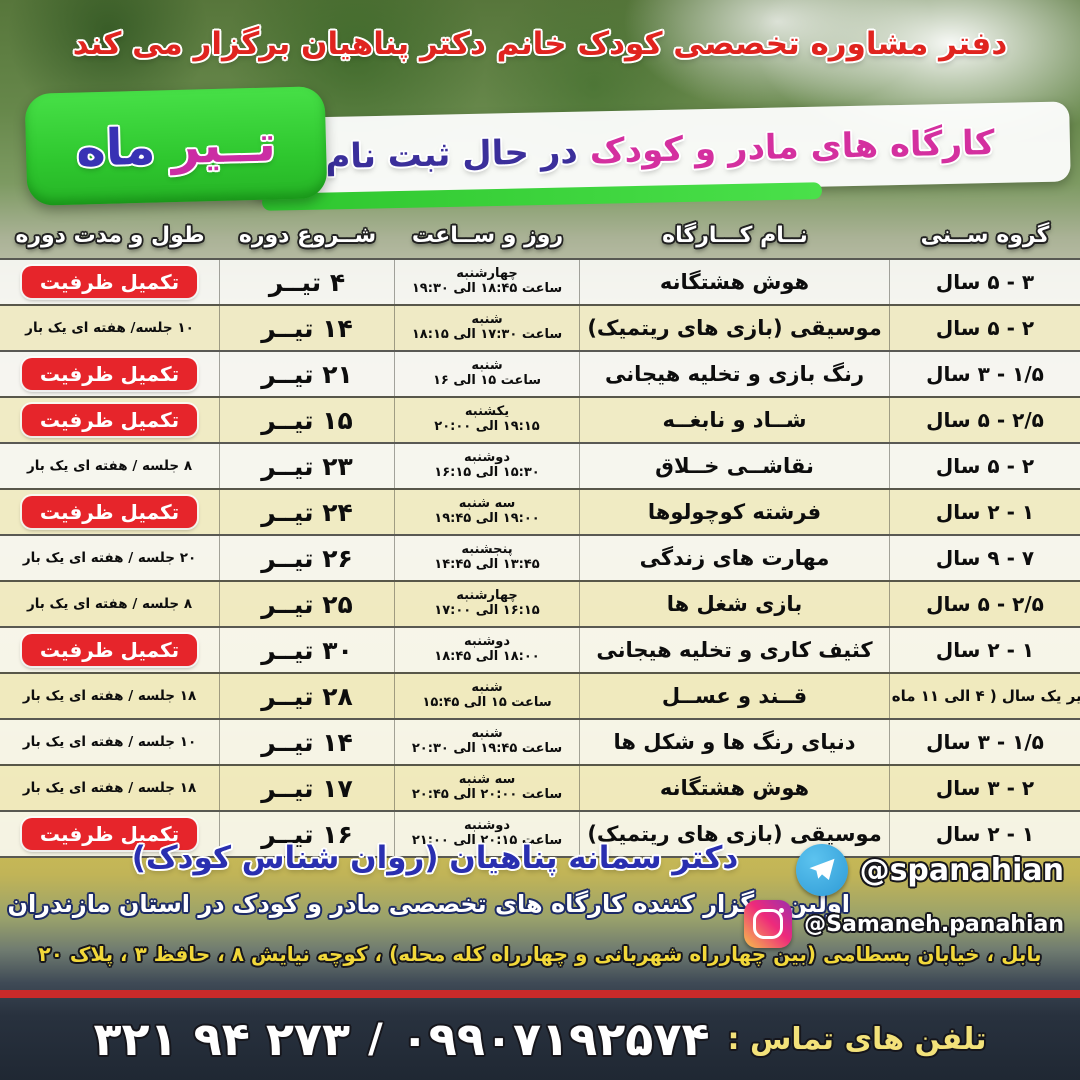 This screenshot has width=1080, height=1080. What do you see at coordinates (307, 374) in the screenshot?
I see `start-date-cell: ۲۱ تیــر` at bounding box center [307, 374].